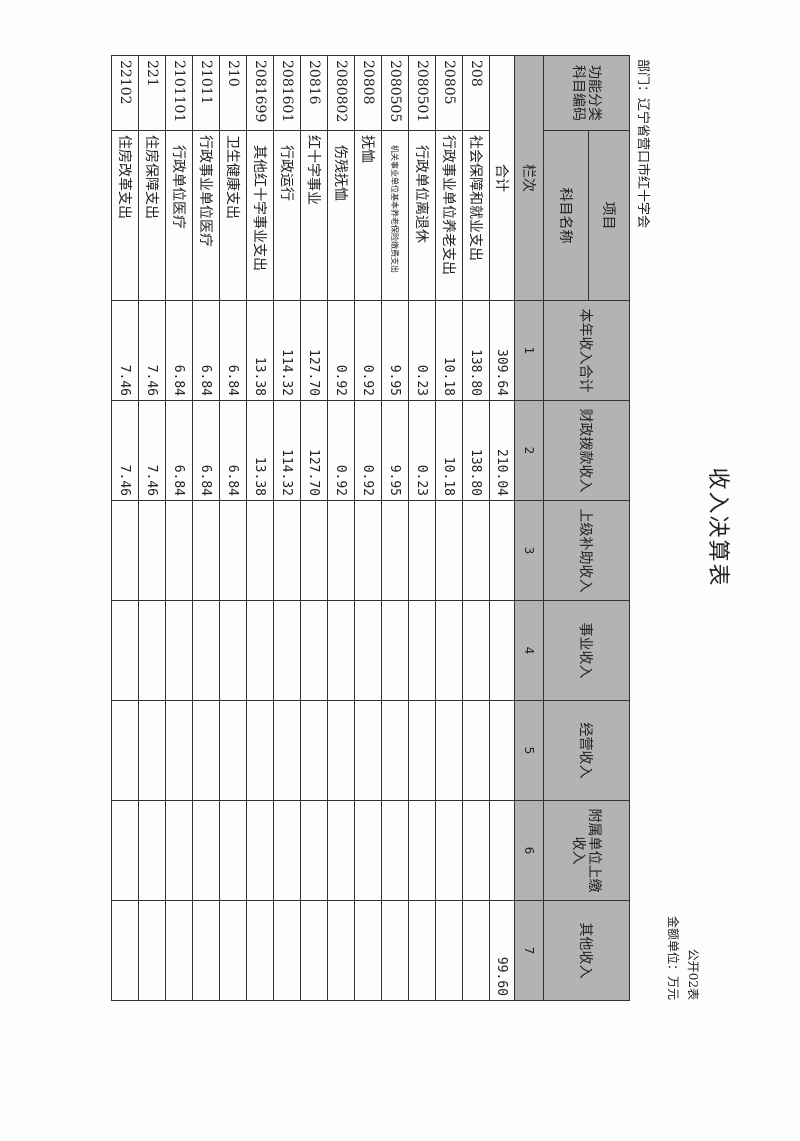 The height and width of the screenshot is (1141, 800). I want to click on row-value: 138.80, so click(476, 350).